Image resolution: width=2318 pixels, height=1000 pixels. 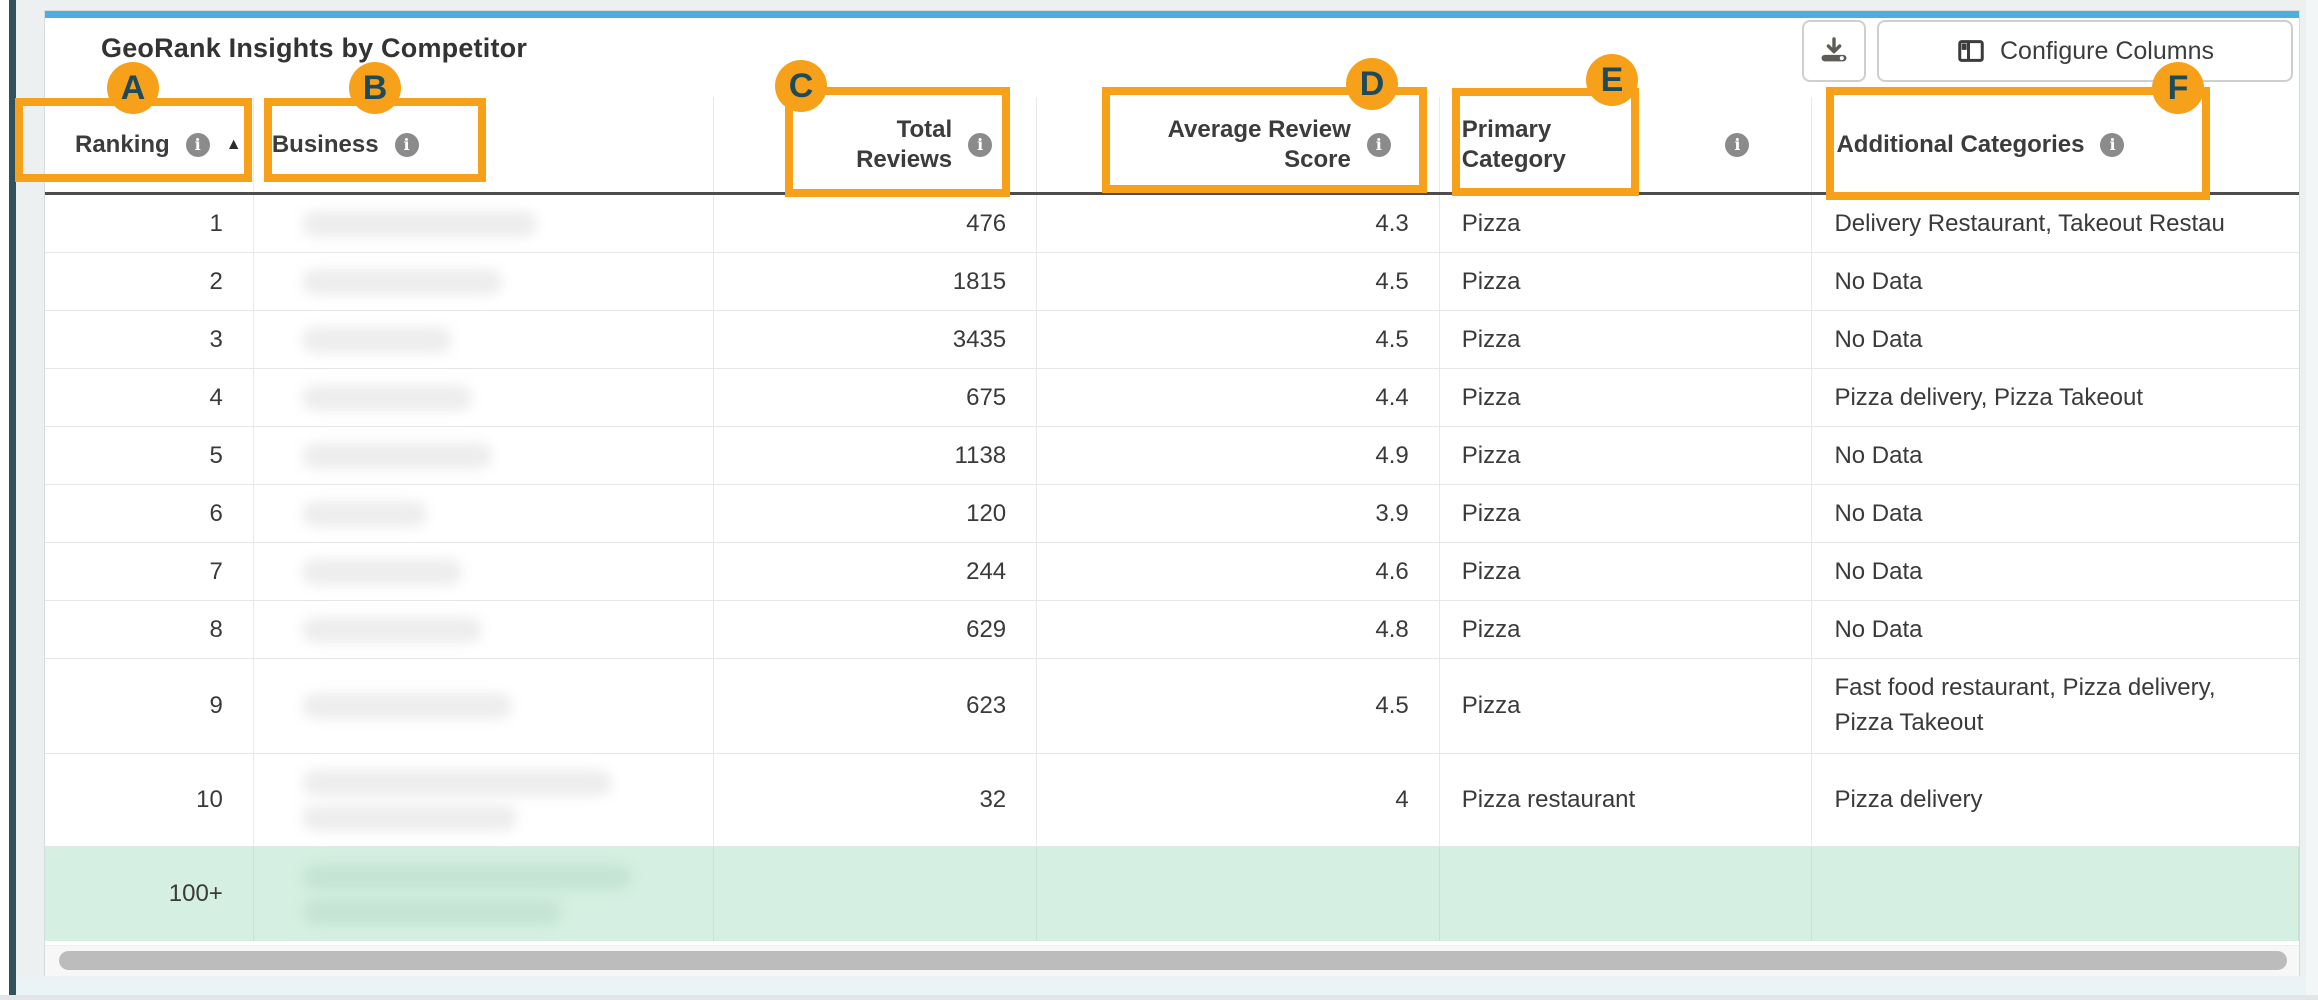 I want to click on cell-ranking: 8, so click(x=149, y=630).